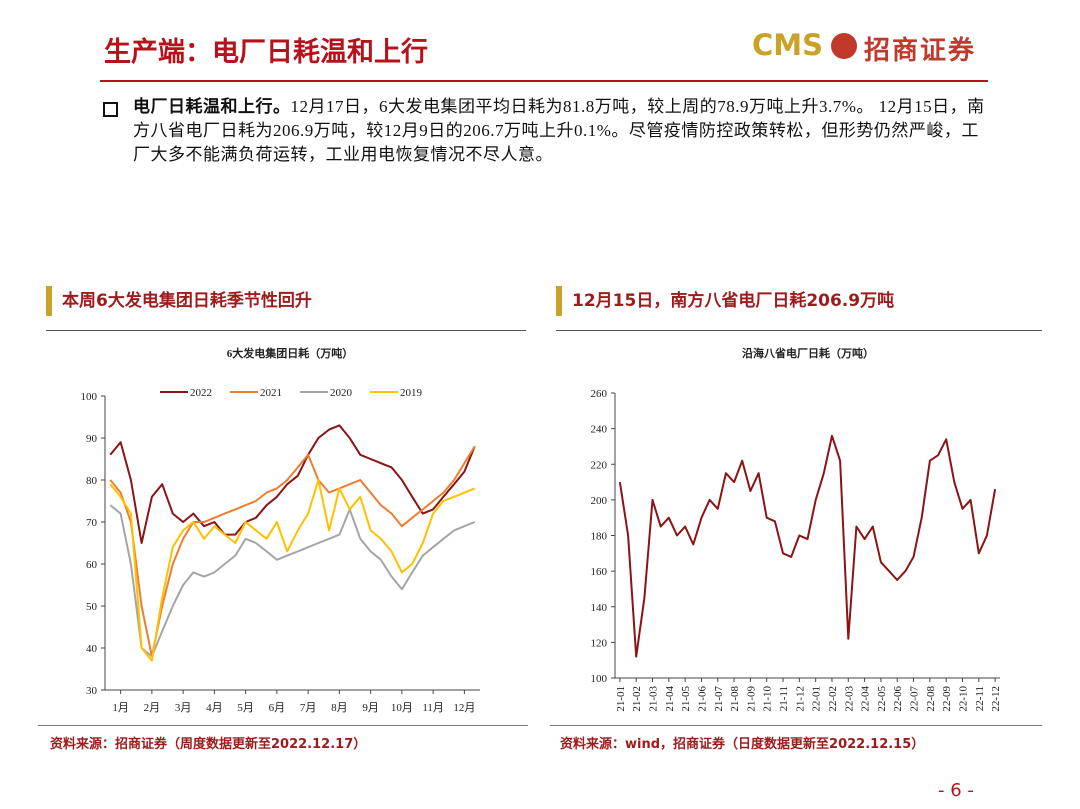  What do you see at coordinates (179, 301) in the screenshot?
I see `panel-title: 本周6大发电集团日耗季节性回升` at bounding box center [179, 301].